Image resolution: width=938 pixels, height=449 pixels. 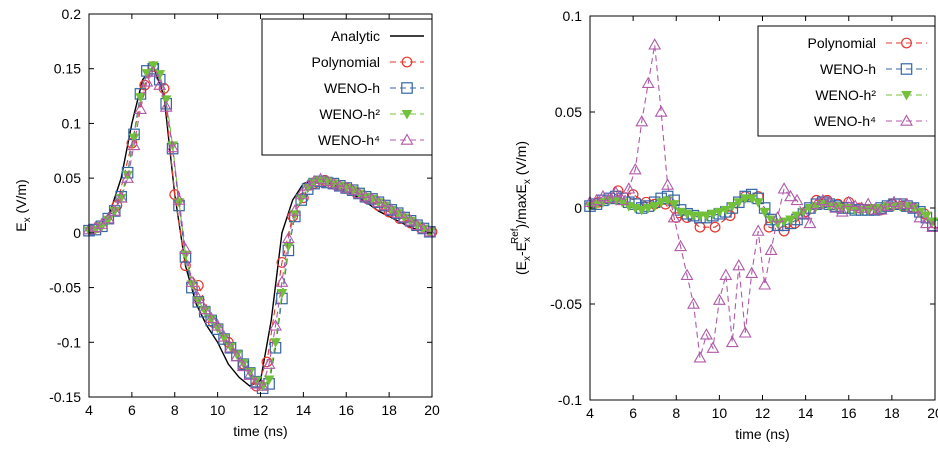 What do you see at coordinates (304, 410) in the screenshot?
I see `left-x-tick-label: 14` at bounding box center [304, 410].